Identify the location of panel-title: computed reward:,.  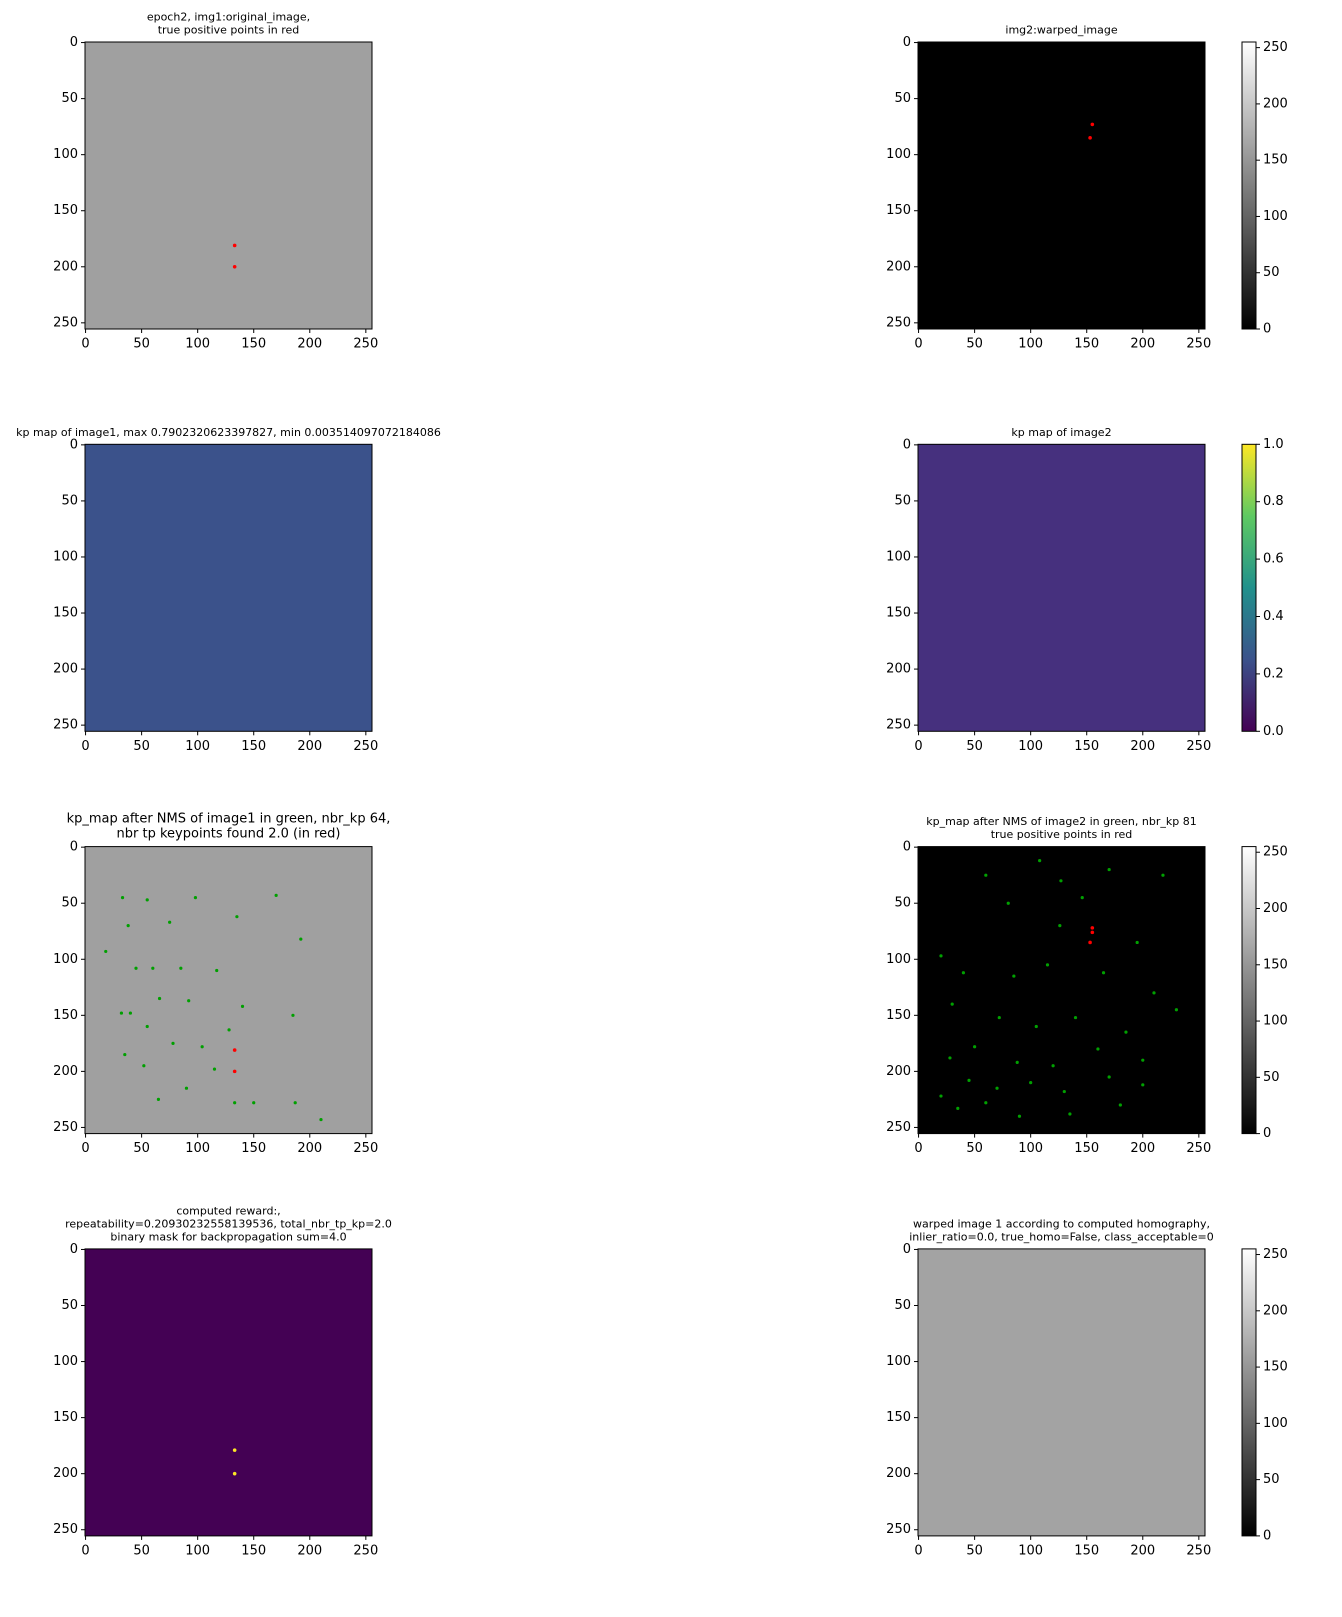
(228, 1210).